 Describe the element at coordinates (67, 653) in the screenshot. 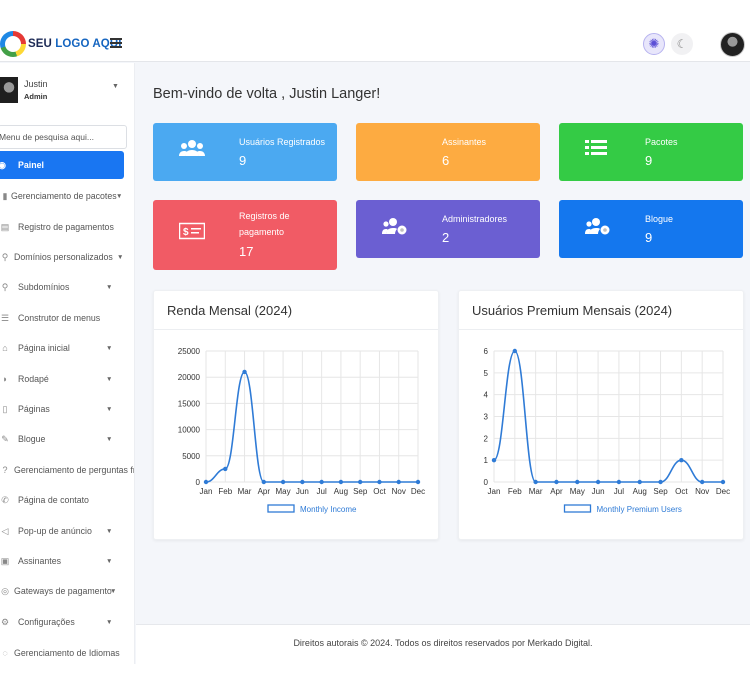

I see `sidebar-item-16: ◌ Gerenciamento de Idiomas` at that location.